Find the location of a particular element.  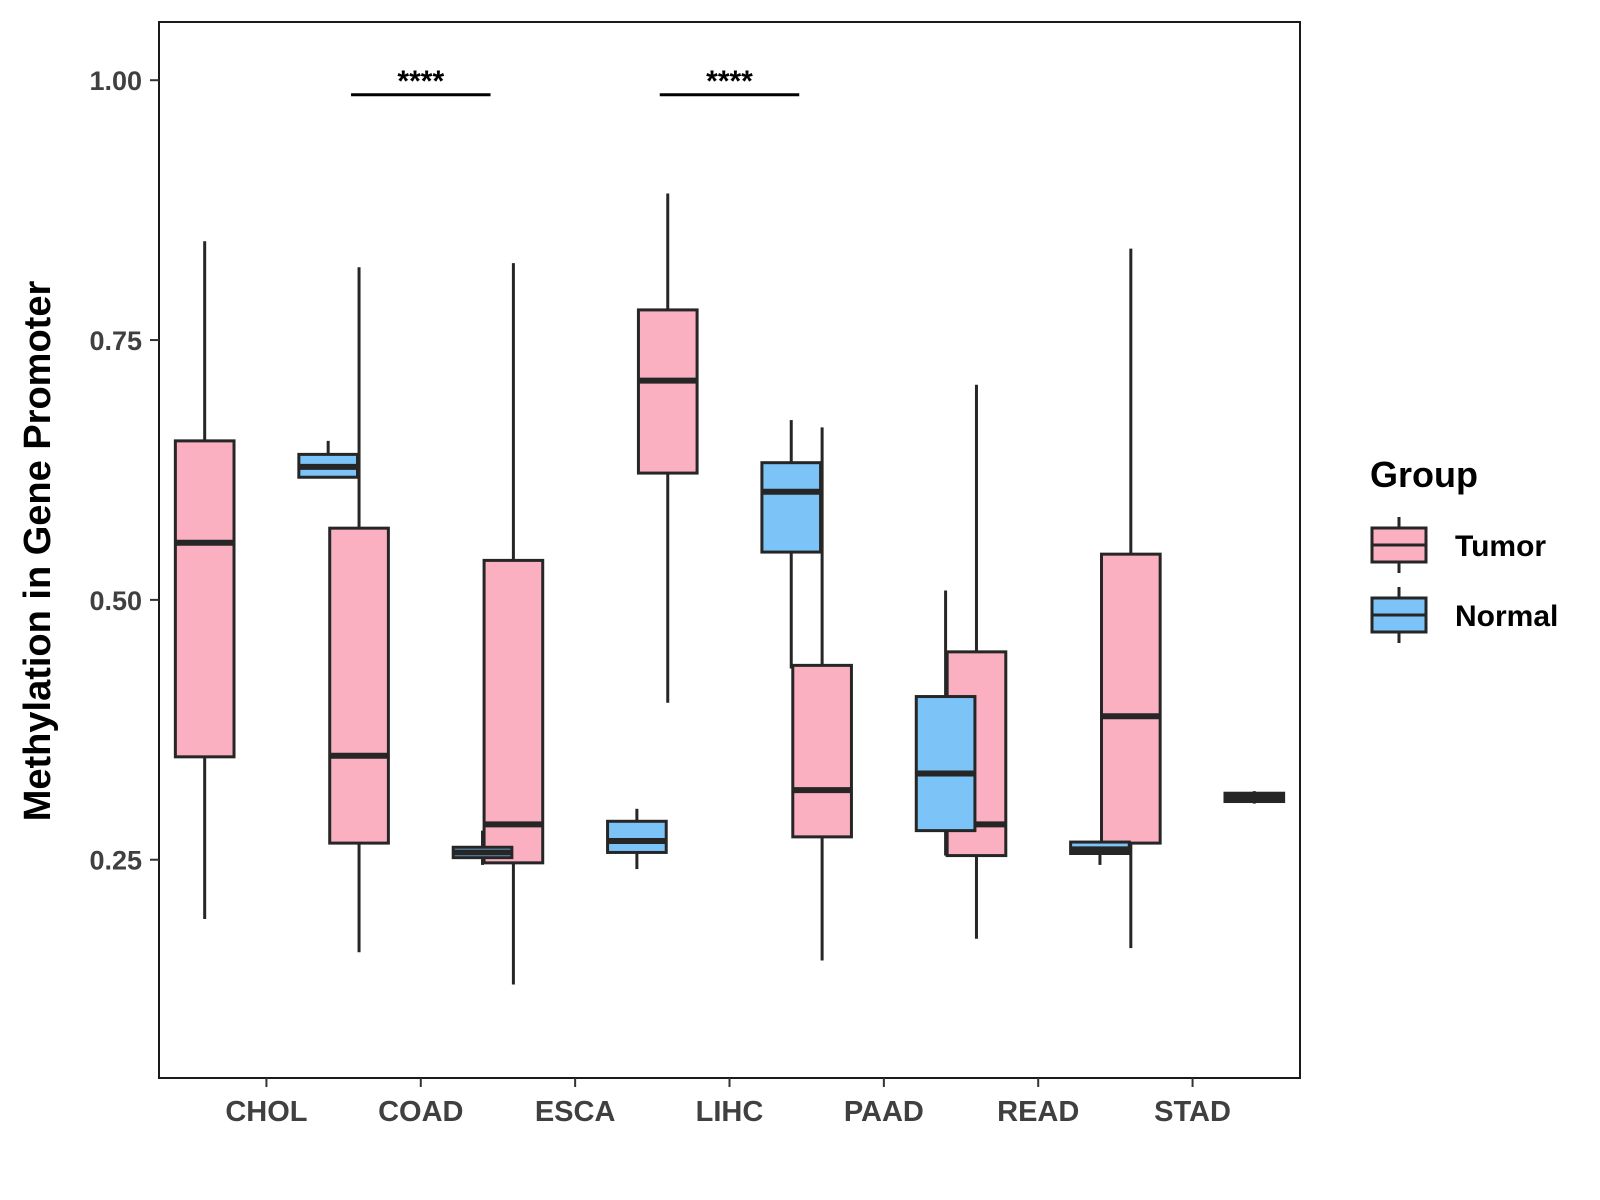

y-axis-title: Methylation in Gene Promoter is located at coordinates (38, 551).